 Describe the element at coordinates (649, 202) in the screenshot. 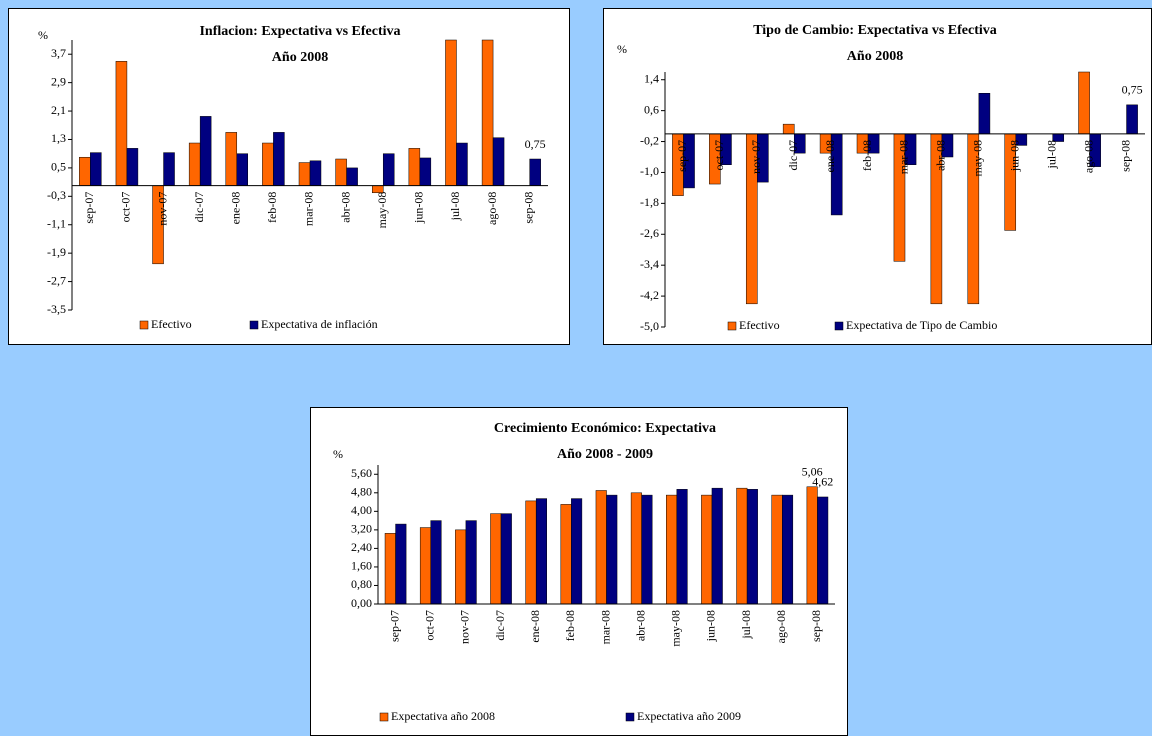

I see `y-tick-label: -1,8` at that location.